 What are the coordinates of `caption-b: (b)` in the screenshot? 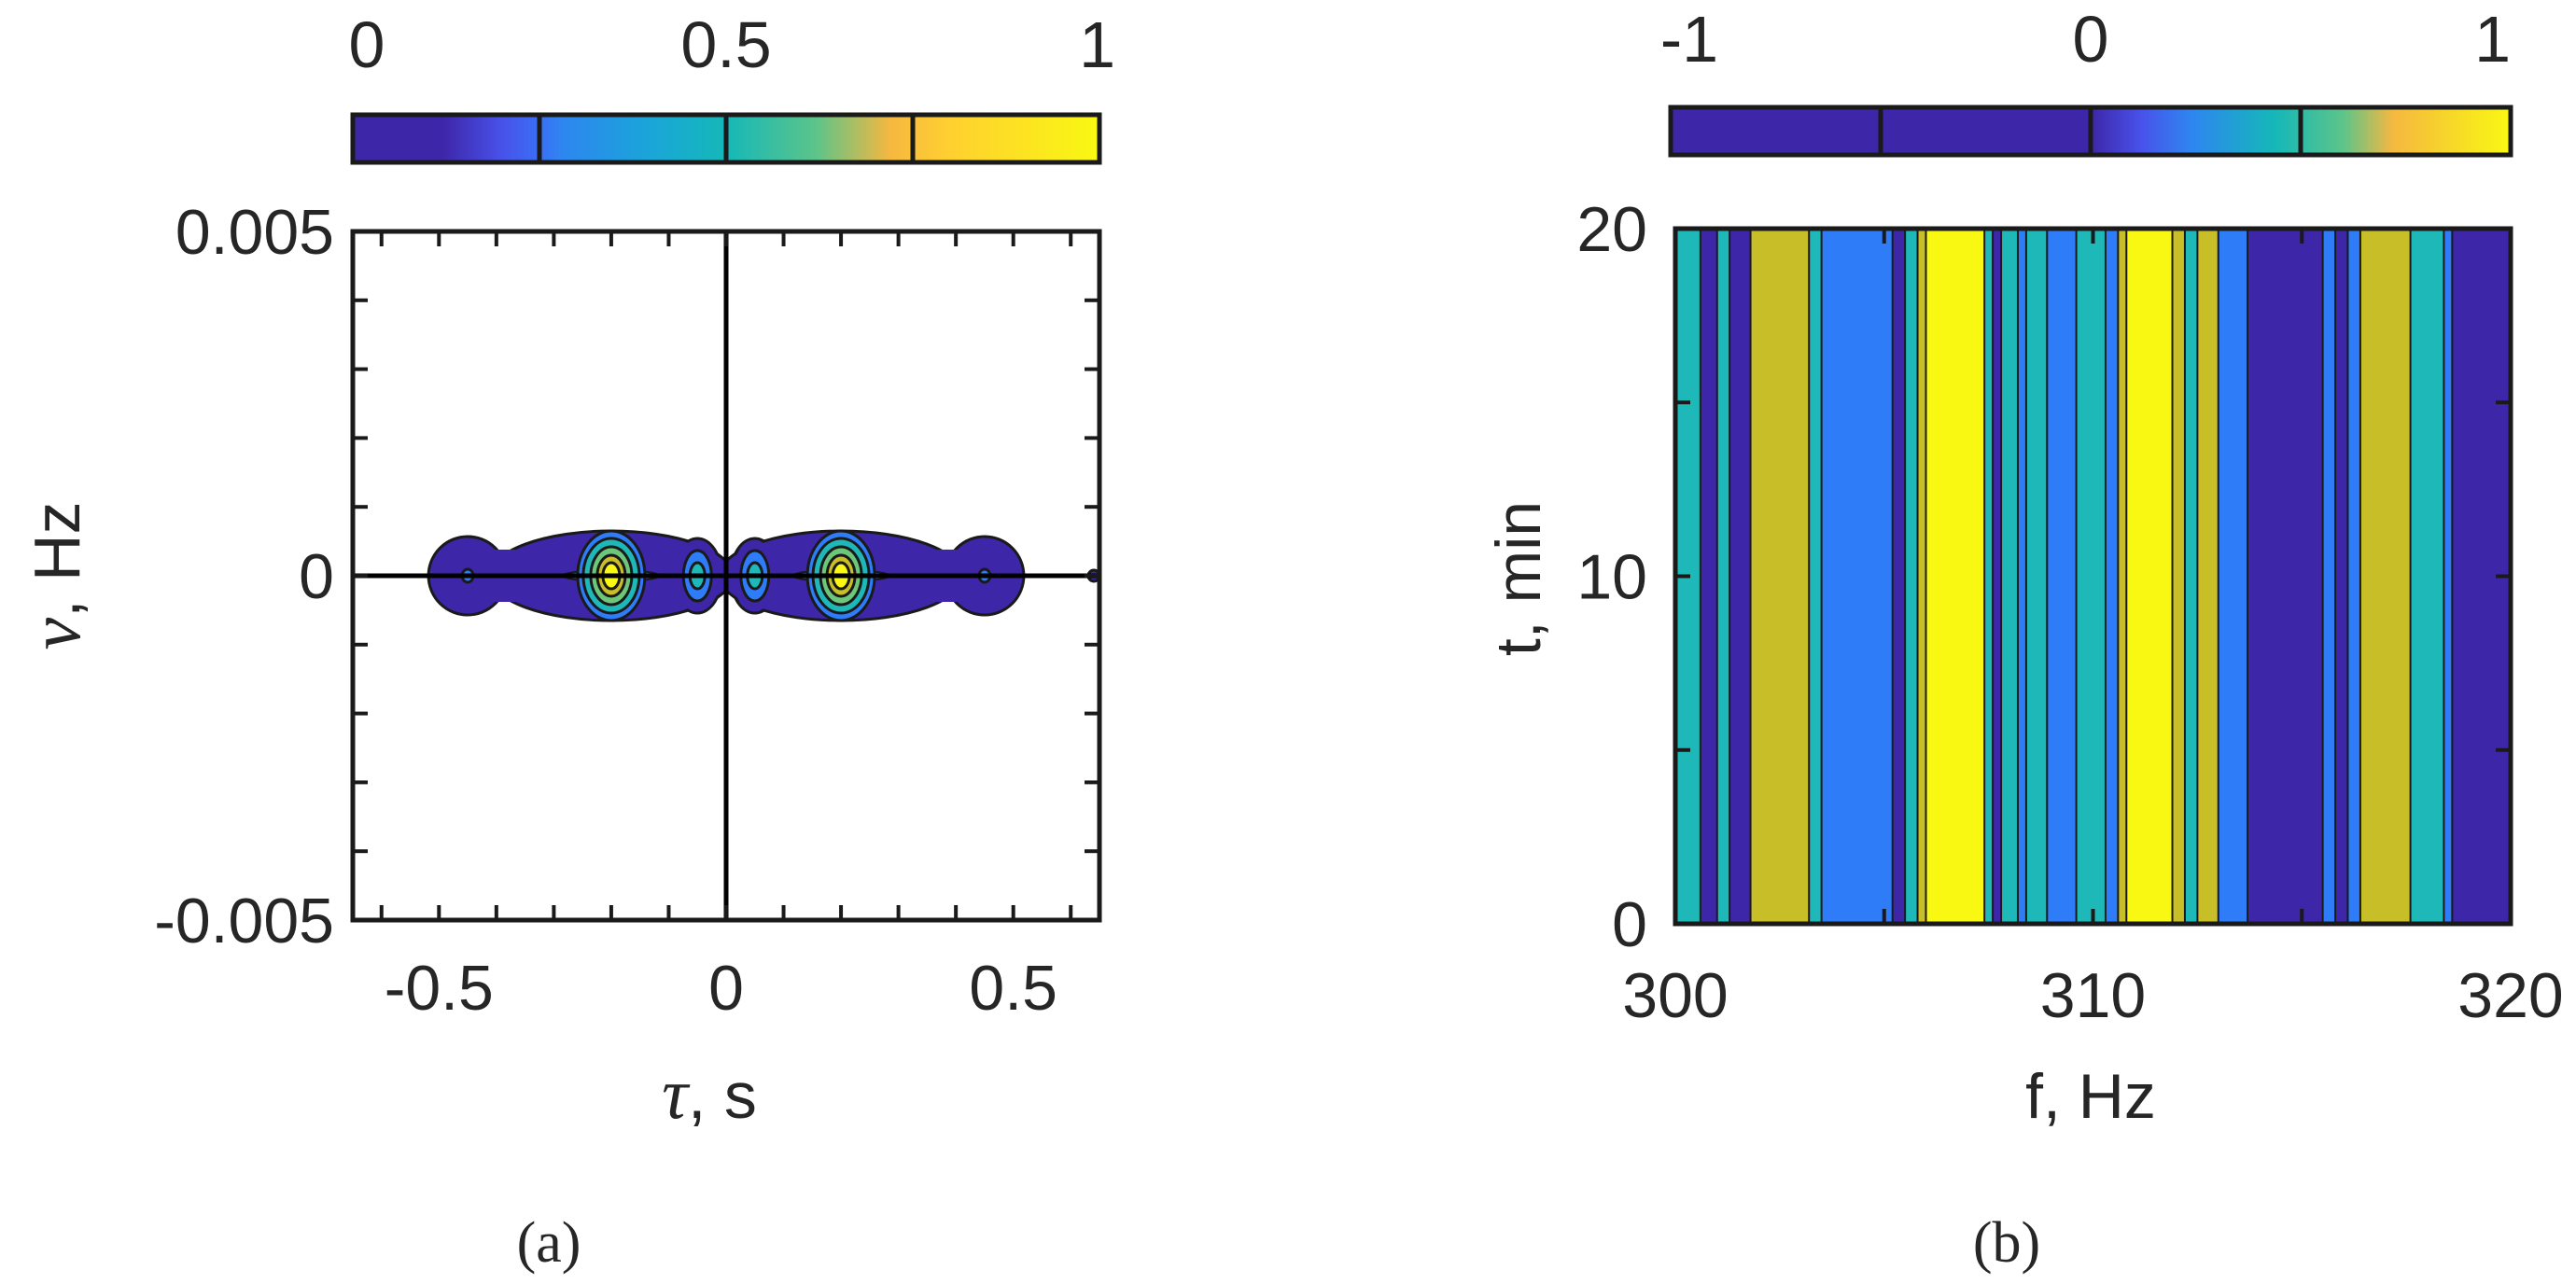 It's located at (2006, 1243).